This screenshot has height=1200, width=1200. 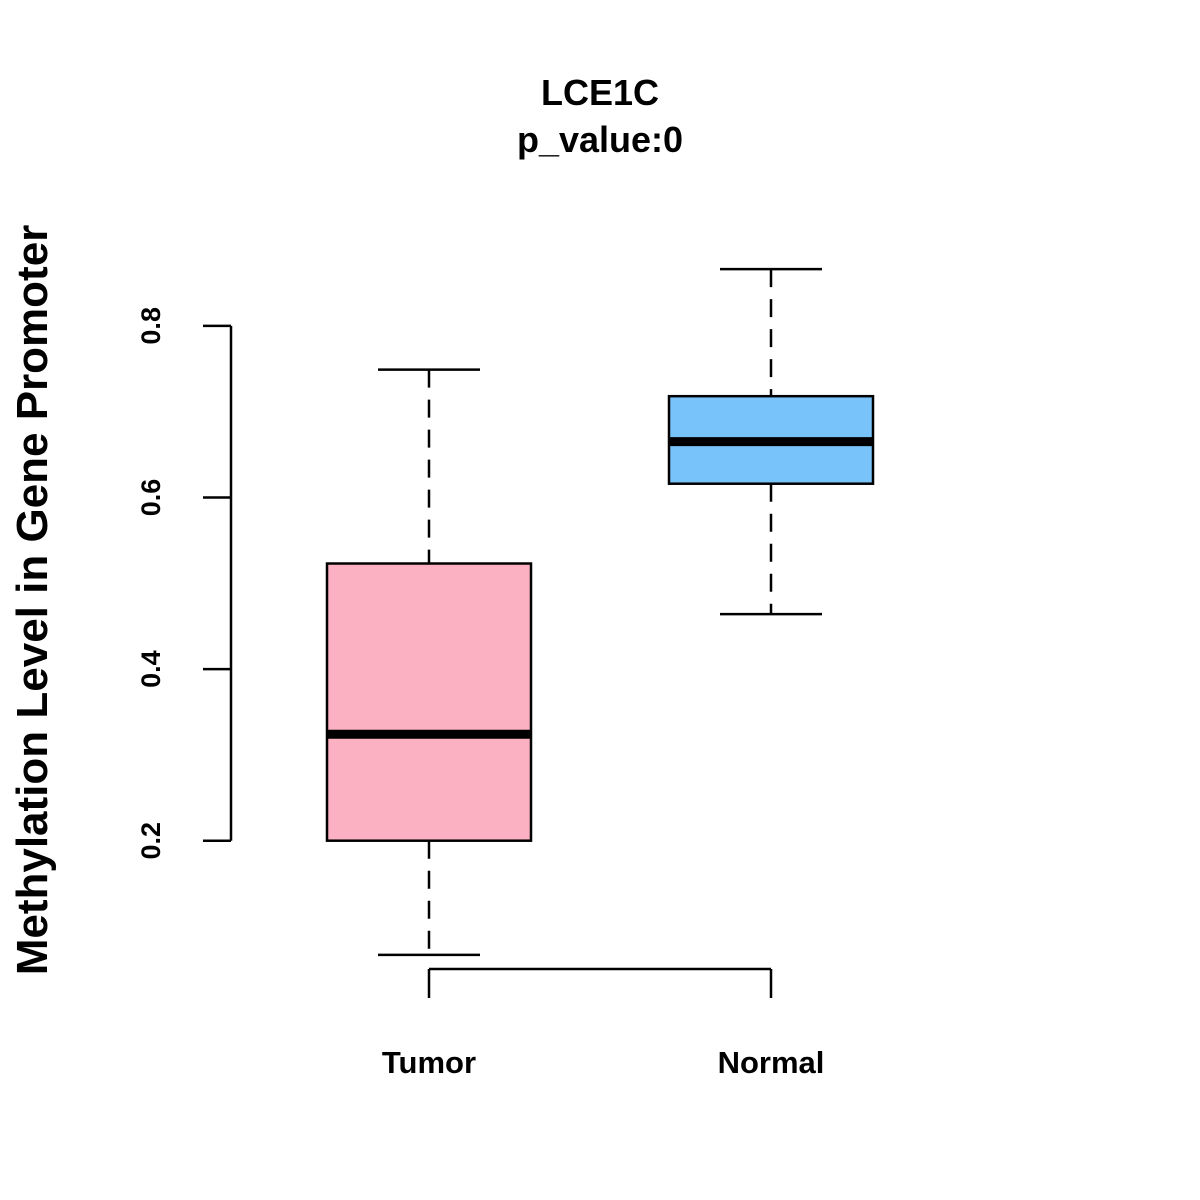 I want to click on x-category-label: Tumor, so click(x=429, y=1062).